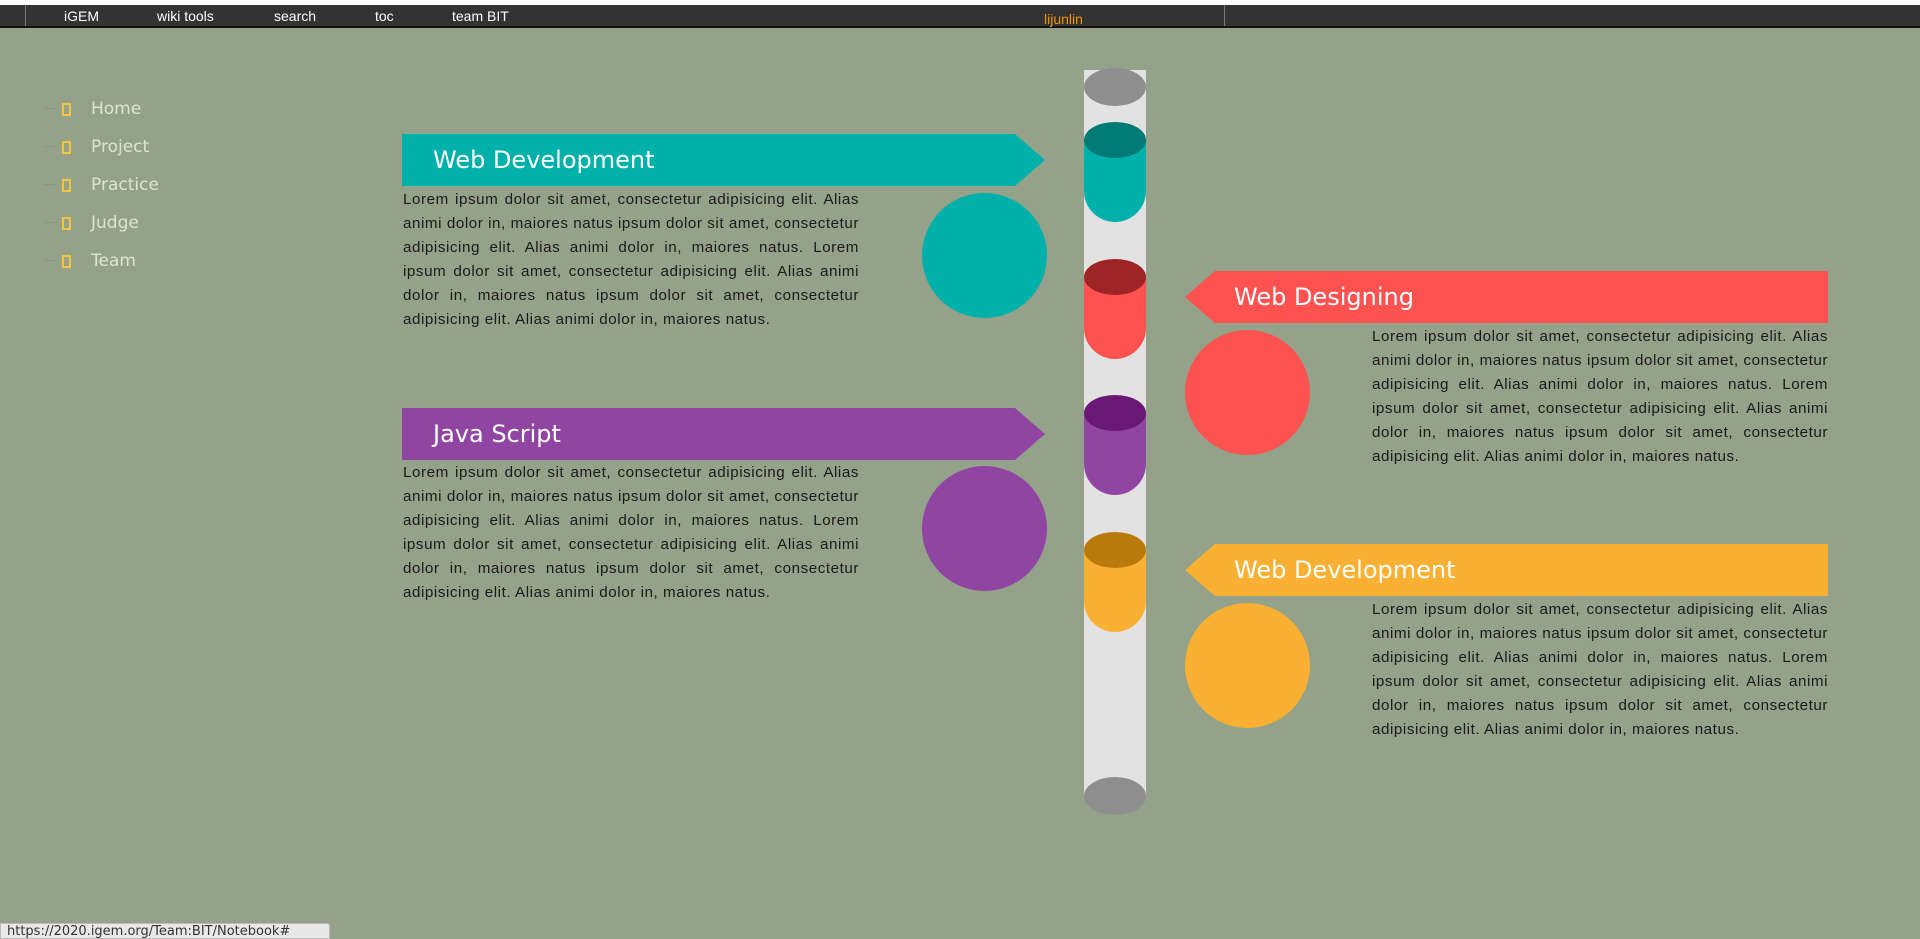 The height and width of the screenshot is (939, 1920). What do you see at coordinates (1503, 297) in the screenshot?
I see `entry-2-title: Web Designing` at bounding box center [1503, 297].